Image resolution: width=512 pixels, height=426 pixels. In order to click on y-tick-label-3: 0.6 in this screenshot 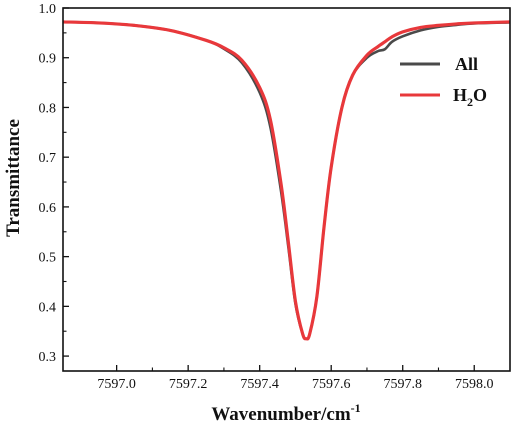, I will do `click(48, 208)`.